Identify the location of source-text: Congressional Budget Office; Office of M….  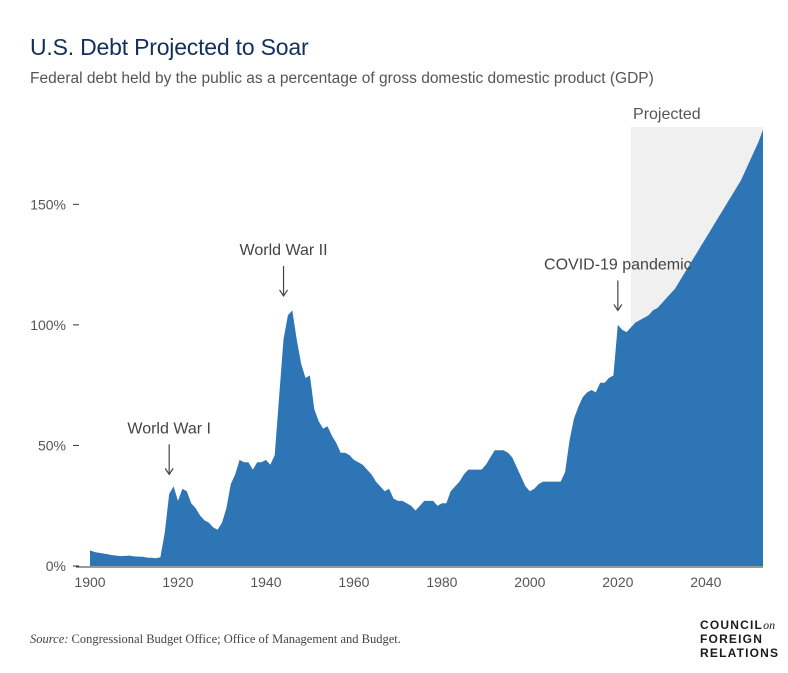
(234, 639).